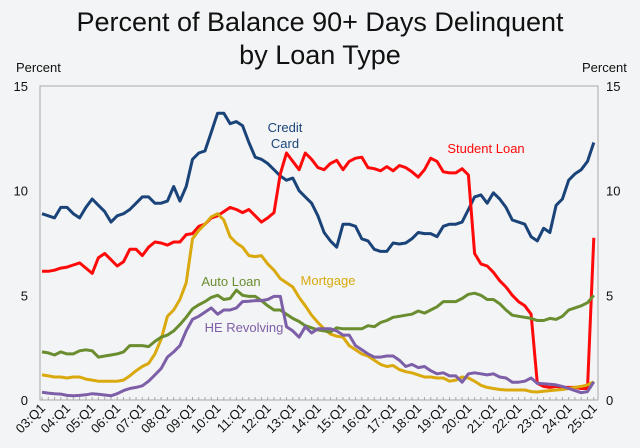 The height and width of the screenshot is (448, 640). I want to click on chart-title-line-1: Percent of Balance 90+ Days Delinquent, so click(320, 22).